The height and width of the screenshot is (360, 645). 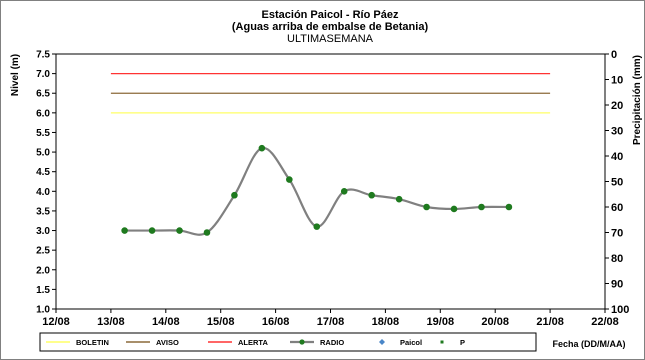 What do you see at coordinates (221, 322) in the screenshot?
I see `x-tick-label: 15/08` at bounding box center [221, 322].